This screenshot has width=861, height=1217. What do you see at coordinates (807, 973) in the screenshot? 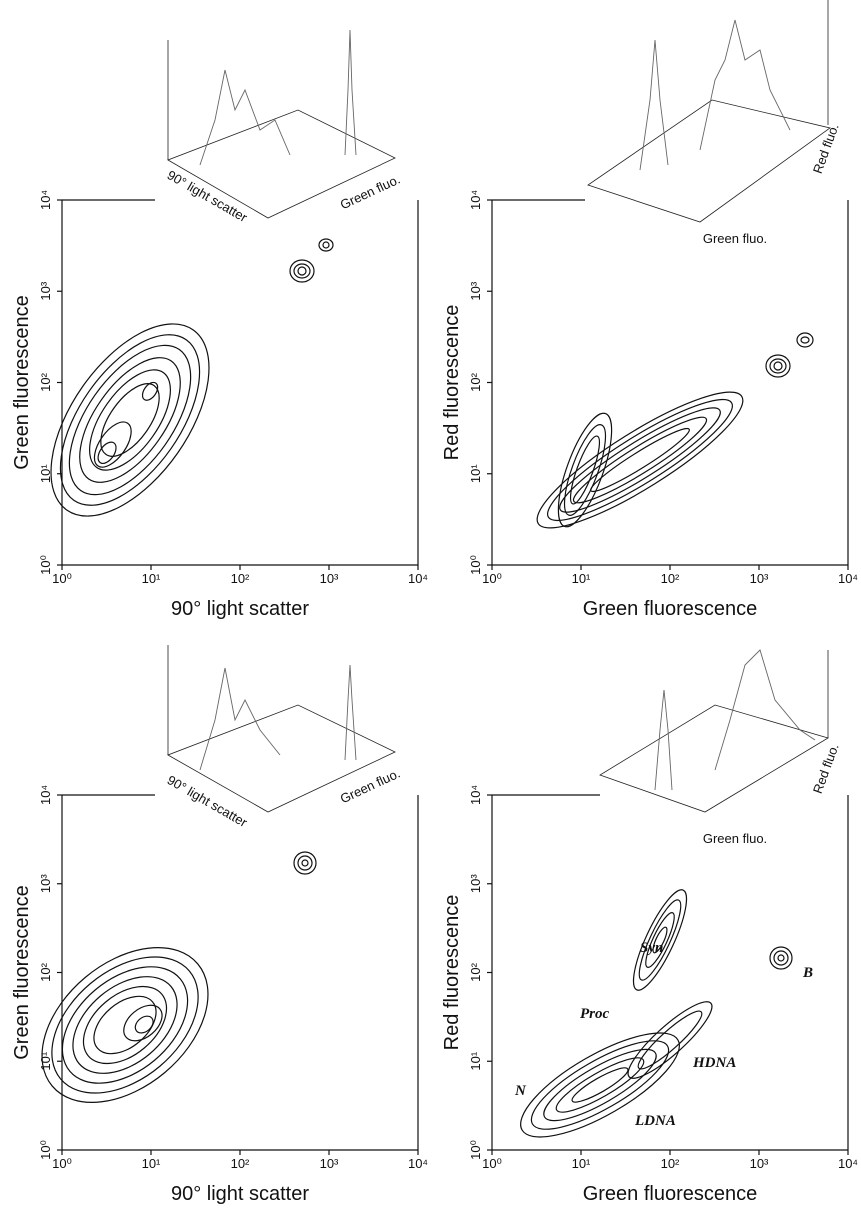
I see `annotation: B` at bounding box center [807, 973].